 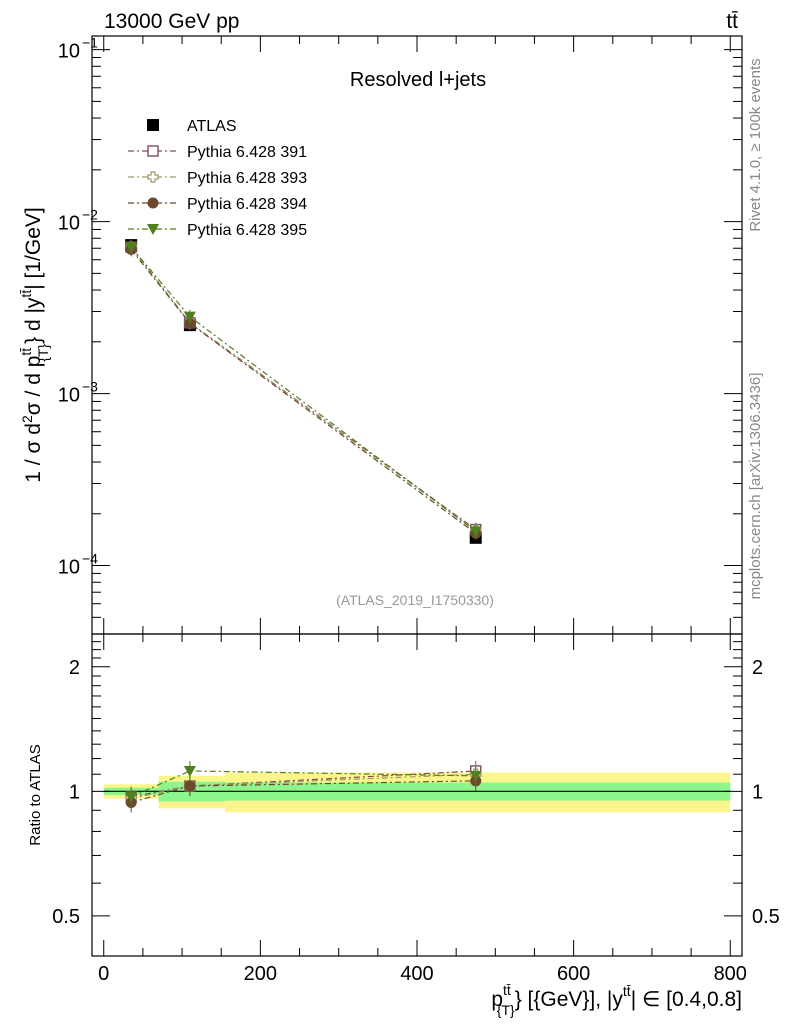 What do you see at coordinates (153, 151) in the screenshot?
I see `legend-marker-py391` at bounding box center [153, 151].